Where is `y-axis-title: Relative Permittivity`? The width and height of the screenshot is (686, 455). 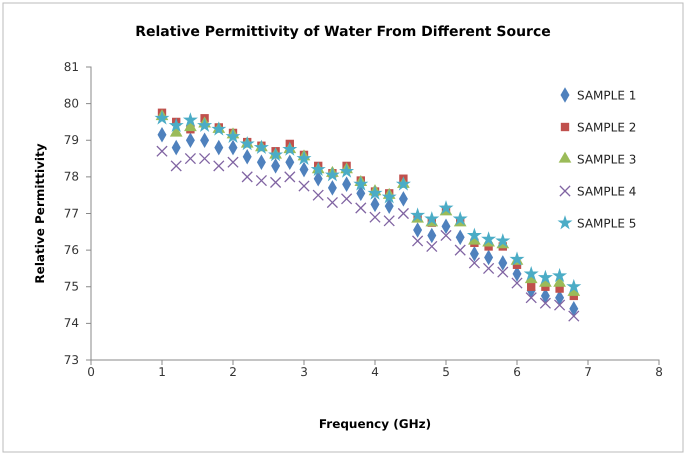
y-axis-title: Relative Permittivity is located at coordinates (40, 213).